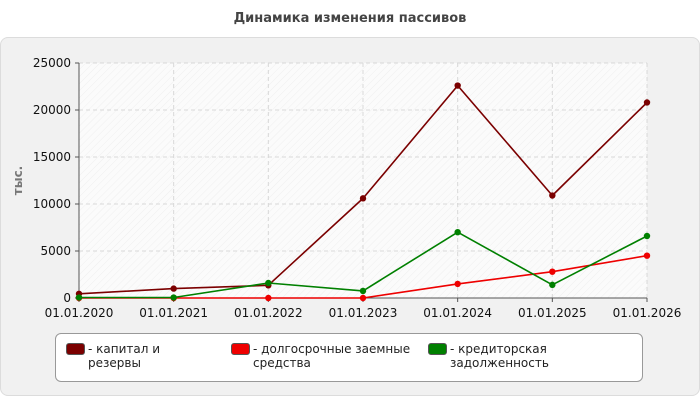 The height and width of the screenshot is (400, 700). I want to click on x-tick-label: 01.01.2026, so click(647, 313).